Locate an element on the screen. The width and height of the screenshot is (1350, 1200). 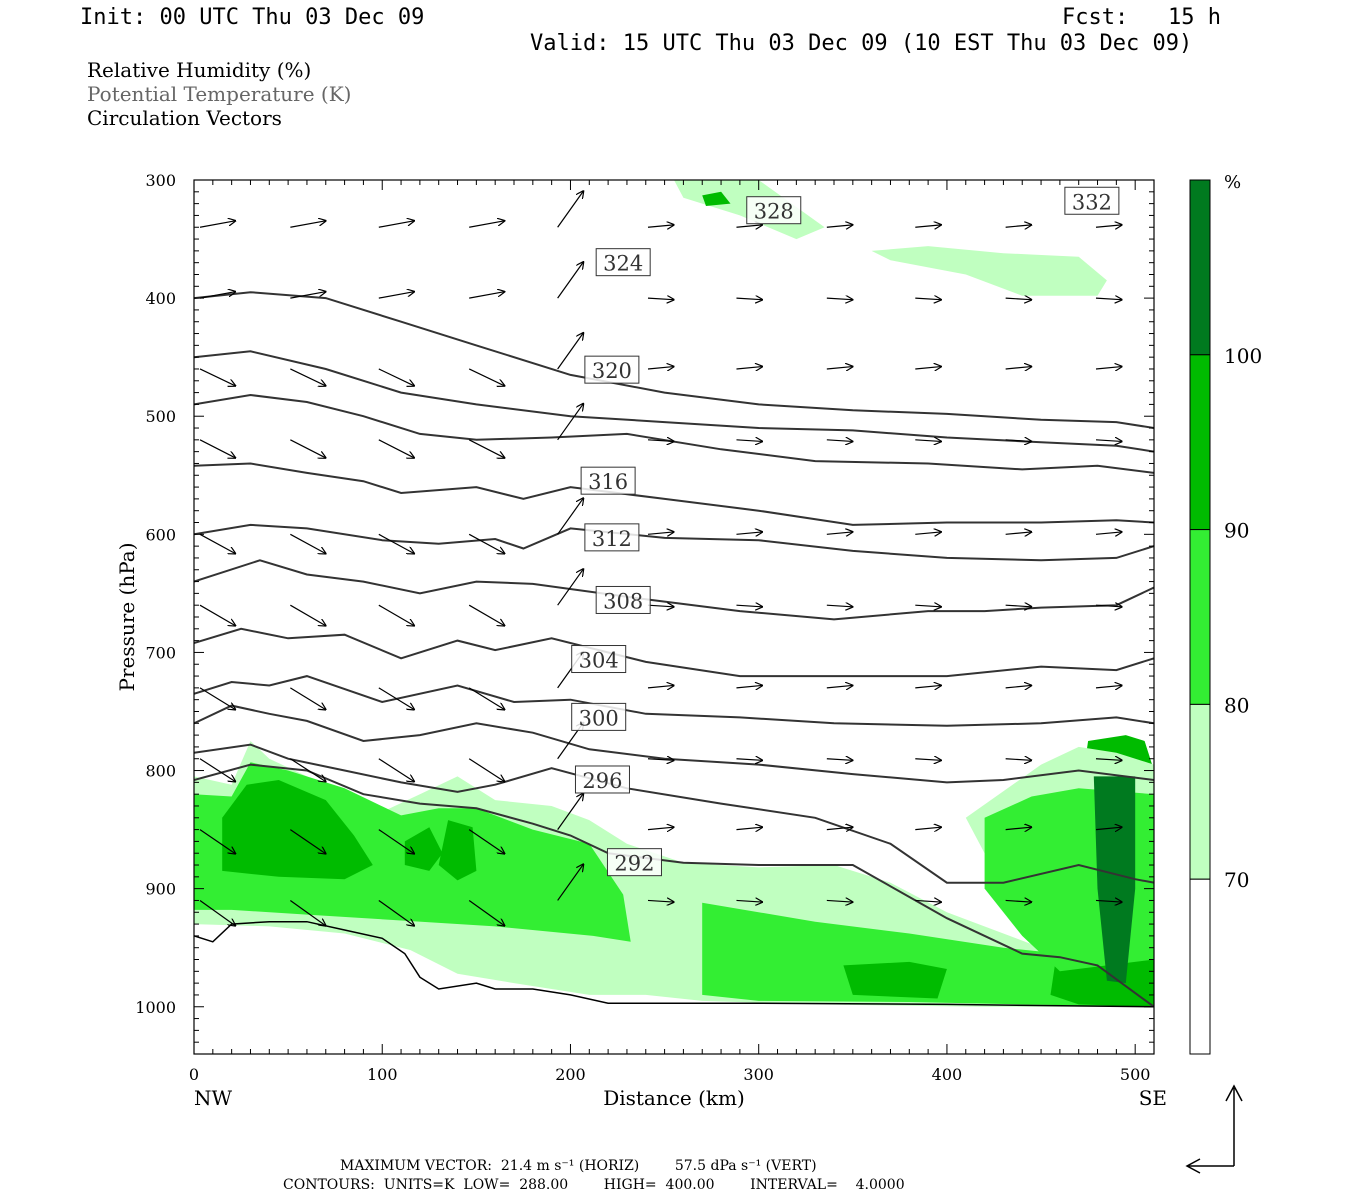
contour-label-312: 312 is located at coordinates (612, 537).